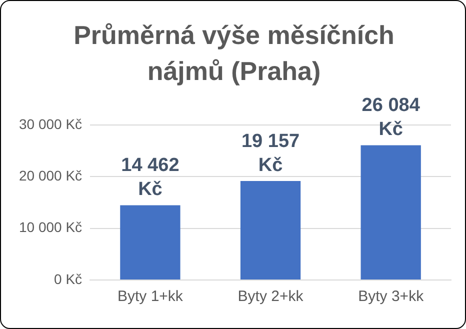 This screenshot has height=329, width=466. I want to click on y-tick-label: 20 000 Kč, so click(50, 176).